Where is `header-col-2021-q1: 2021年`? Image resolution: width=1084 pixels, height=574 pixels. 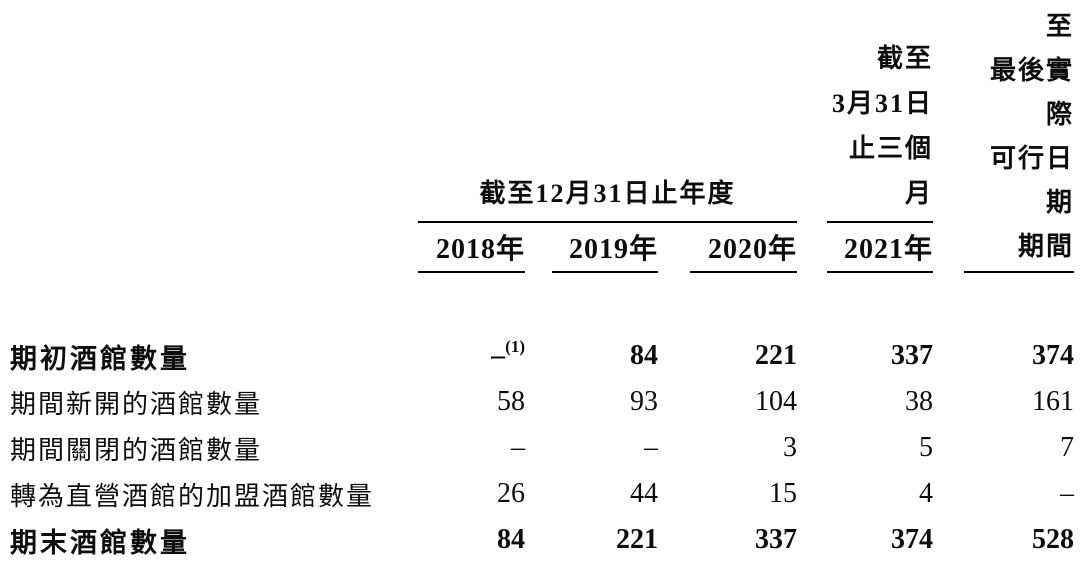 header-col-2021-q1: 2021年 is located at coordinates (865, 248).